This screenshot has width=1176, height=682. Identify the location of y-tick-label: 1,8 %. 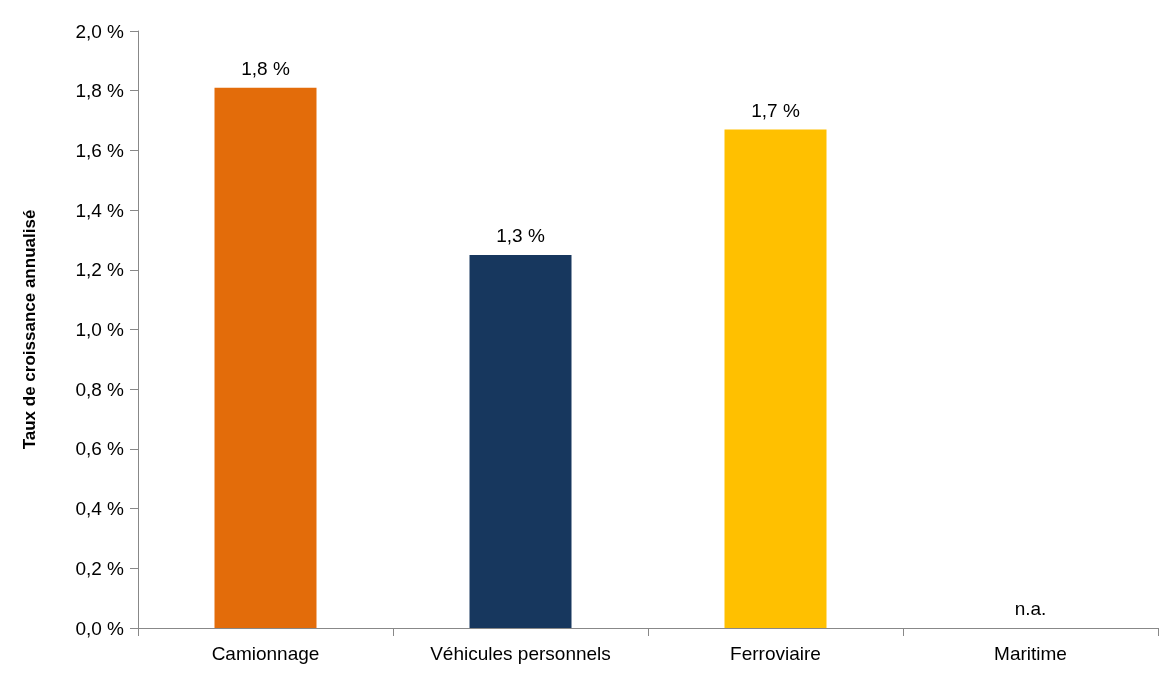
(100, 91).